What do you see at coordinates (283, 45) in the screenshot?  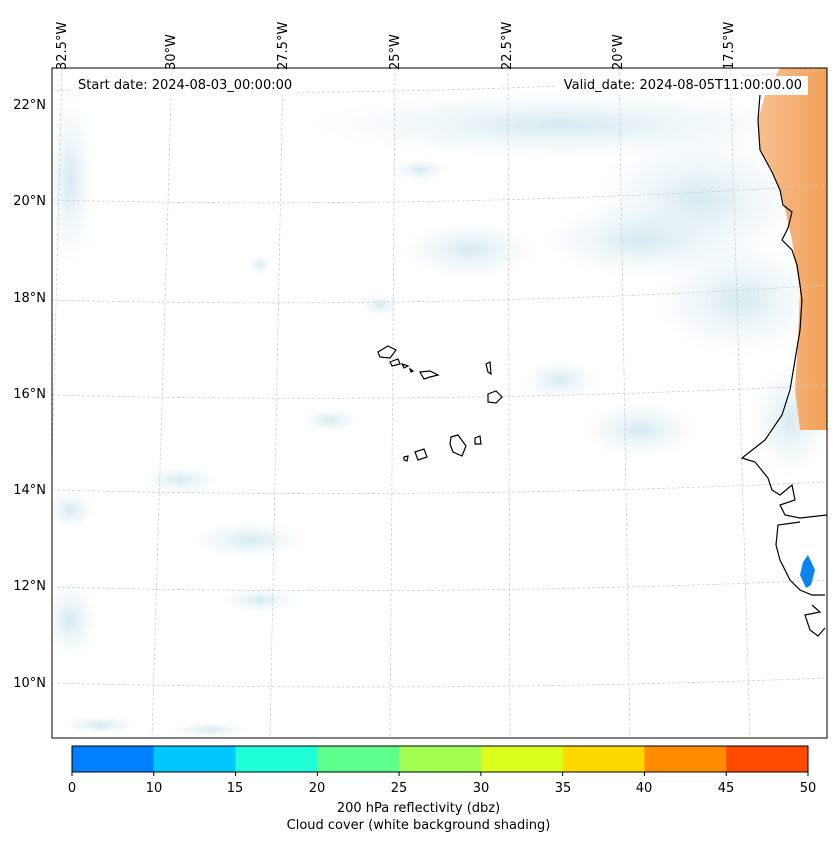 I see `lon-label: 27.5°W` at bounding box center [283, 45].